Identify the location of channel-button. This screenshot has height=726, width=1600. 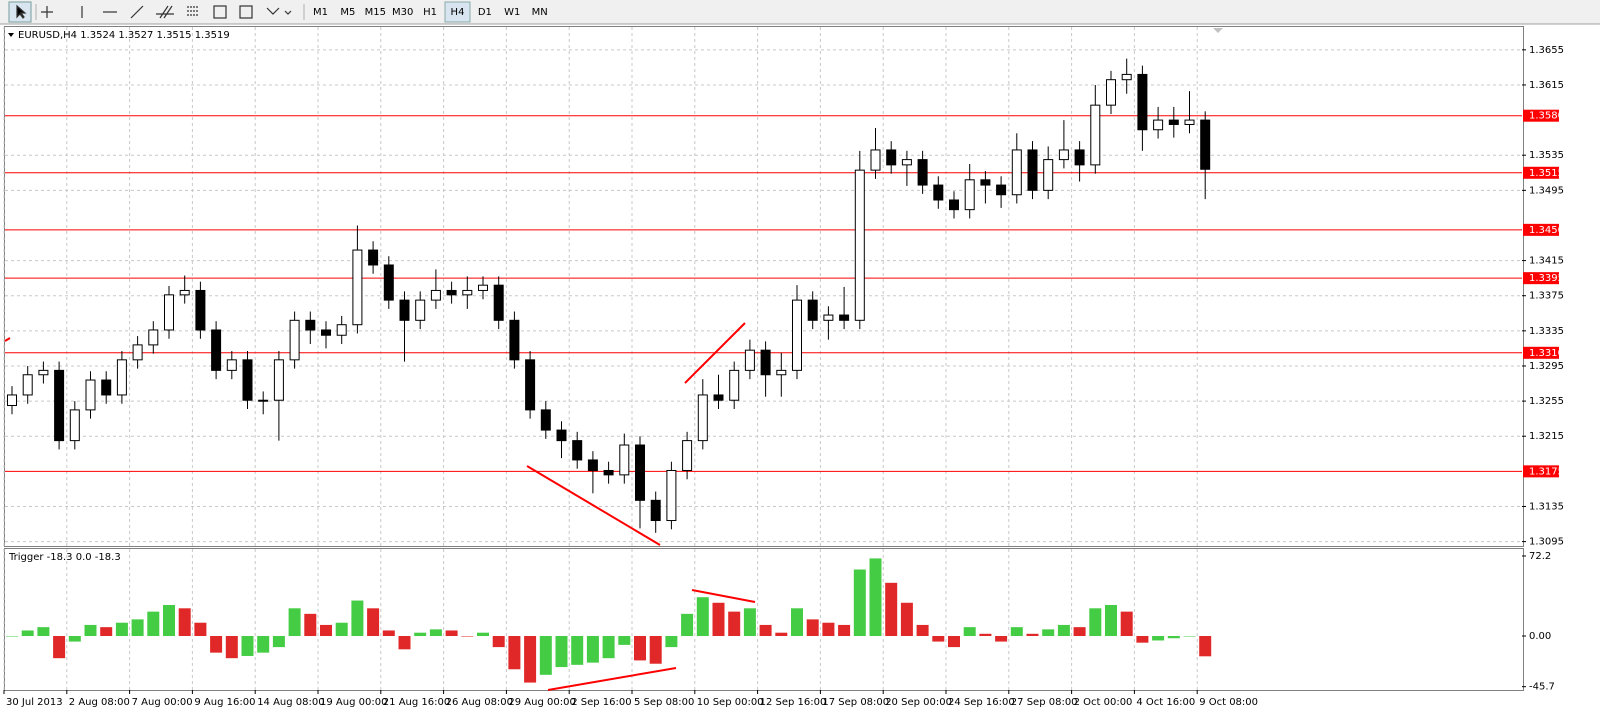
(165, 12).